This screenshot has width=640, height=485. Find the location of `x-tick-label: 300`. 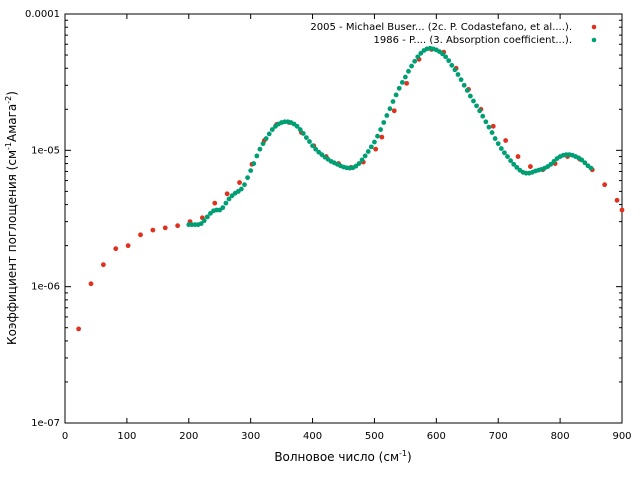

x-tick-label: 300 is located at coordinates (250, 436).